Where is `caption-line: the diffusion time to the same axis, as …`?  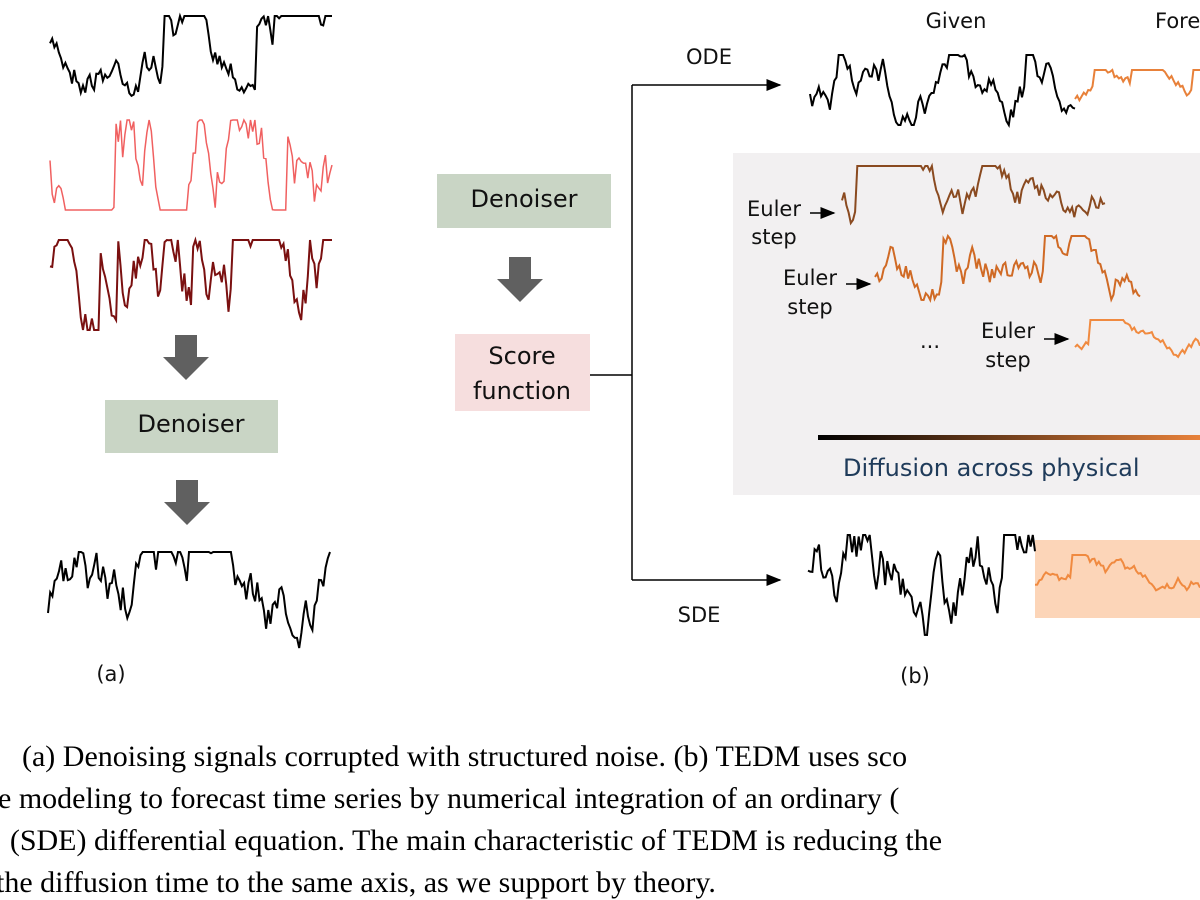
caption-line: the diffusion time to the same axis, as … is located at coordinates (358, 882).